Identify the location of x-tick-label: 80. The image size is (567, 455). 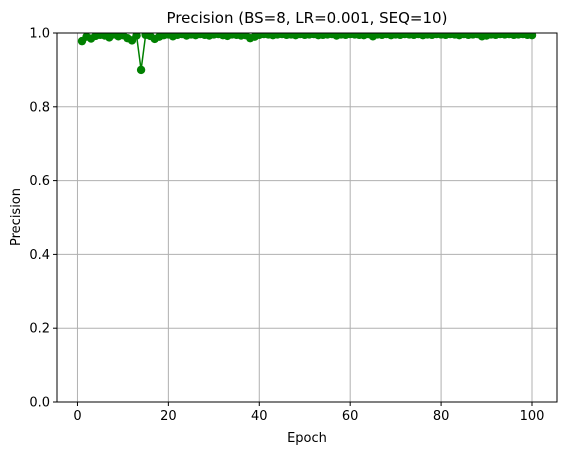
(441, 416).